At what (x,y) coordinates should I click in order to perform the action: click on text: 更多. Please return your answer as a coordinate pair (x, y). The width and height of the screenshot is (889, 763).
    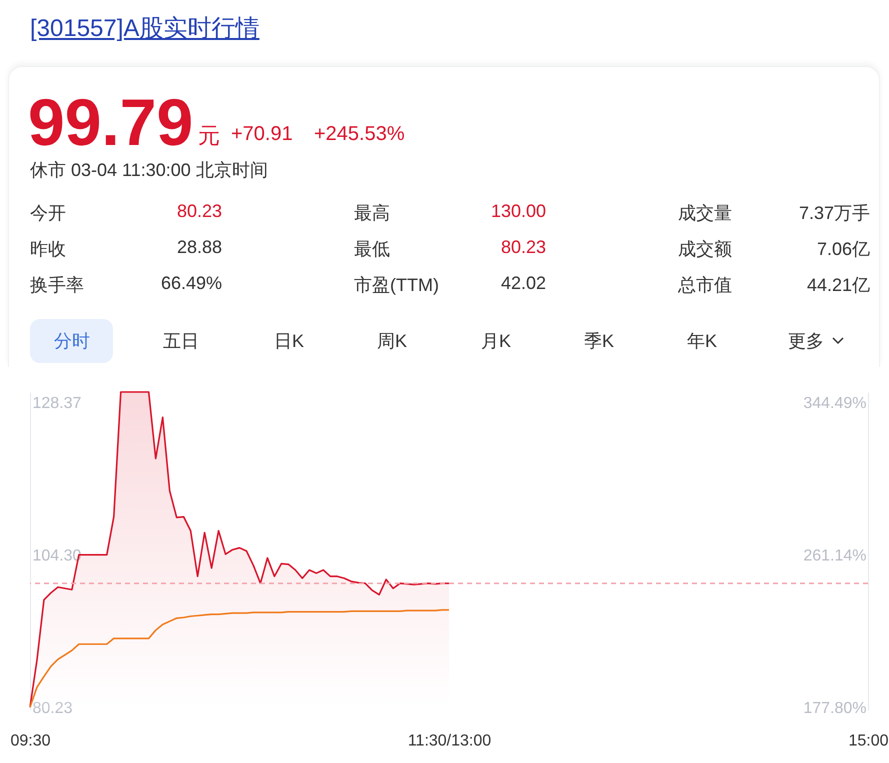
    Looking at the image, I should click on (806, 341).